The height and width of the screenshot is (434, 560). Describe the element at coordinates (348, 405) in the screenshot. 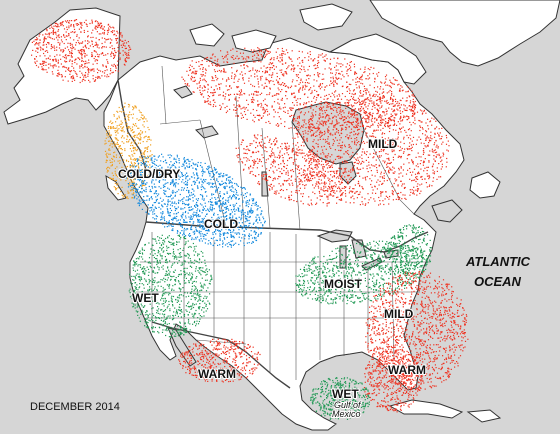

I see `label-gulf-line1: Gulf of` at that location.